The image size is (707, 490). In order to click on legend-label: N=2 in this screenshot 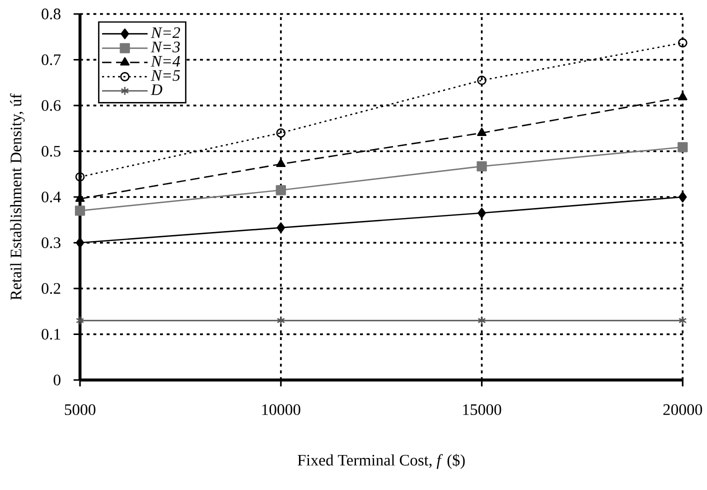, I will do `click(165, 32)`.